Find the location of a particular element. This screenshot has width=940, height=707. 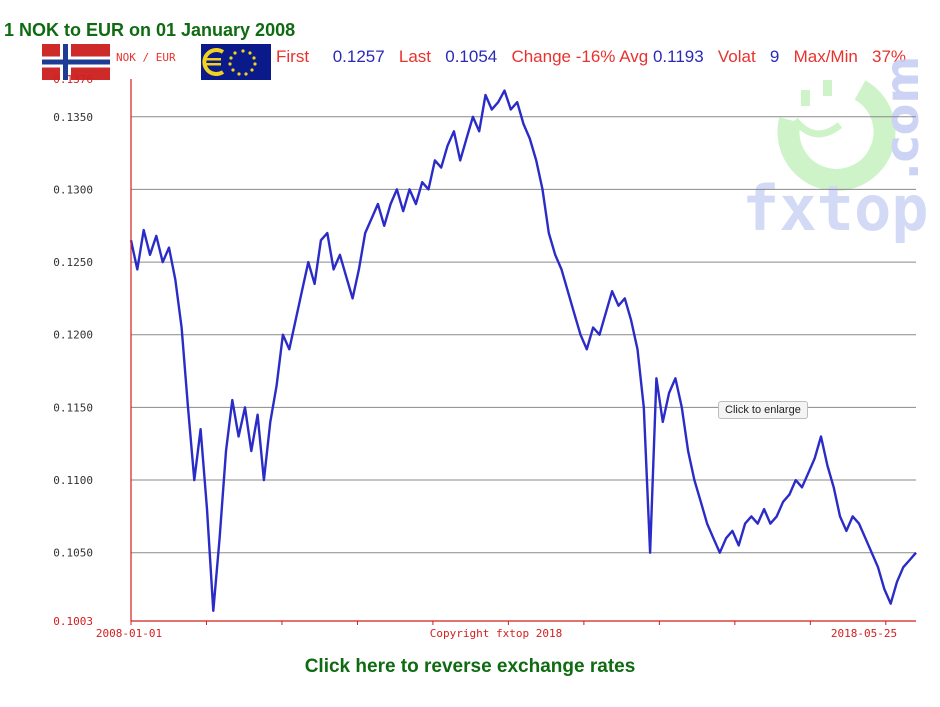

y-tick-label: 0.1350 is located at coordinates (73, 117).